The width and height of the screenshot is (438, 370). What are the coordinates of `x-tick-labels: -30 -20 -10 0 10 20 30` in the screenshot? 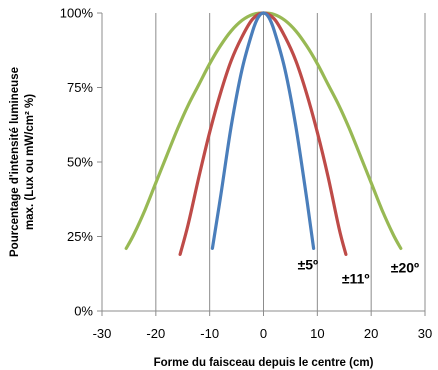 It's located at (263, 333).